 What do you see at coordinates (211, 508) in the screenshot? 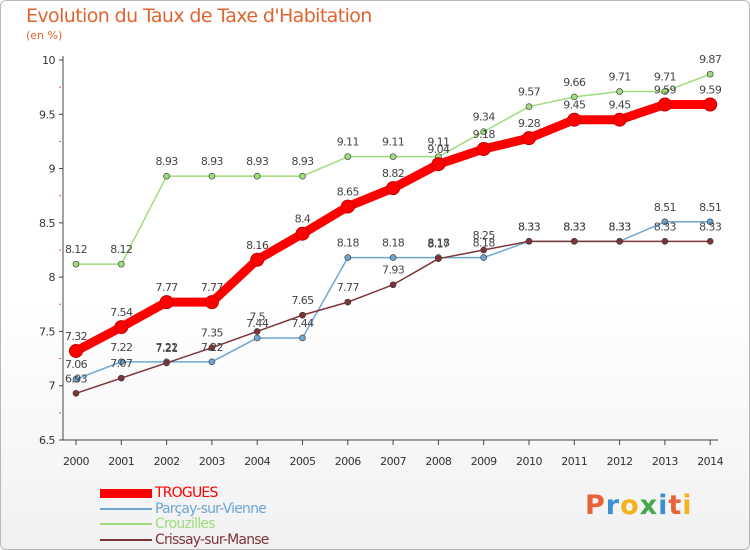
I see `legend-label: Parçay-sur-Vienne` at bounding box center [211, 508].